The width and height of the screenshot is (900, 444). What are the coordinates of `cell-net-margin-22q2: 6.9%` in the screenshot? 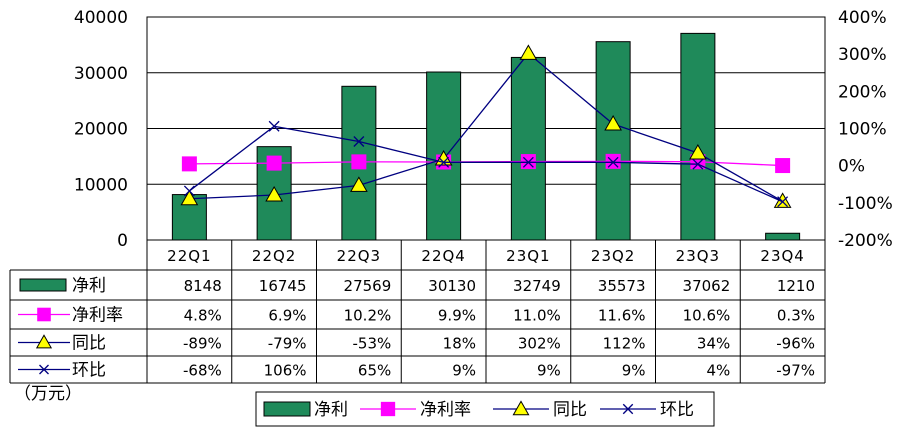 It's located at (287, 316).